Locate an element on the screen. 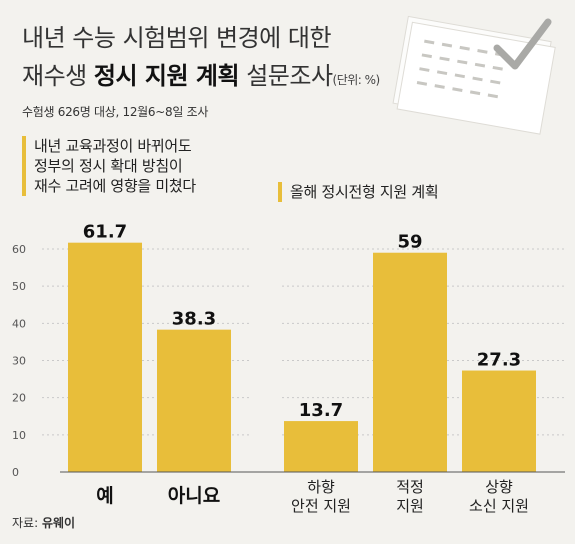  category-label: 소신 지원 is located at coordinates (499, 506).